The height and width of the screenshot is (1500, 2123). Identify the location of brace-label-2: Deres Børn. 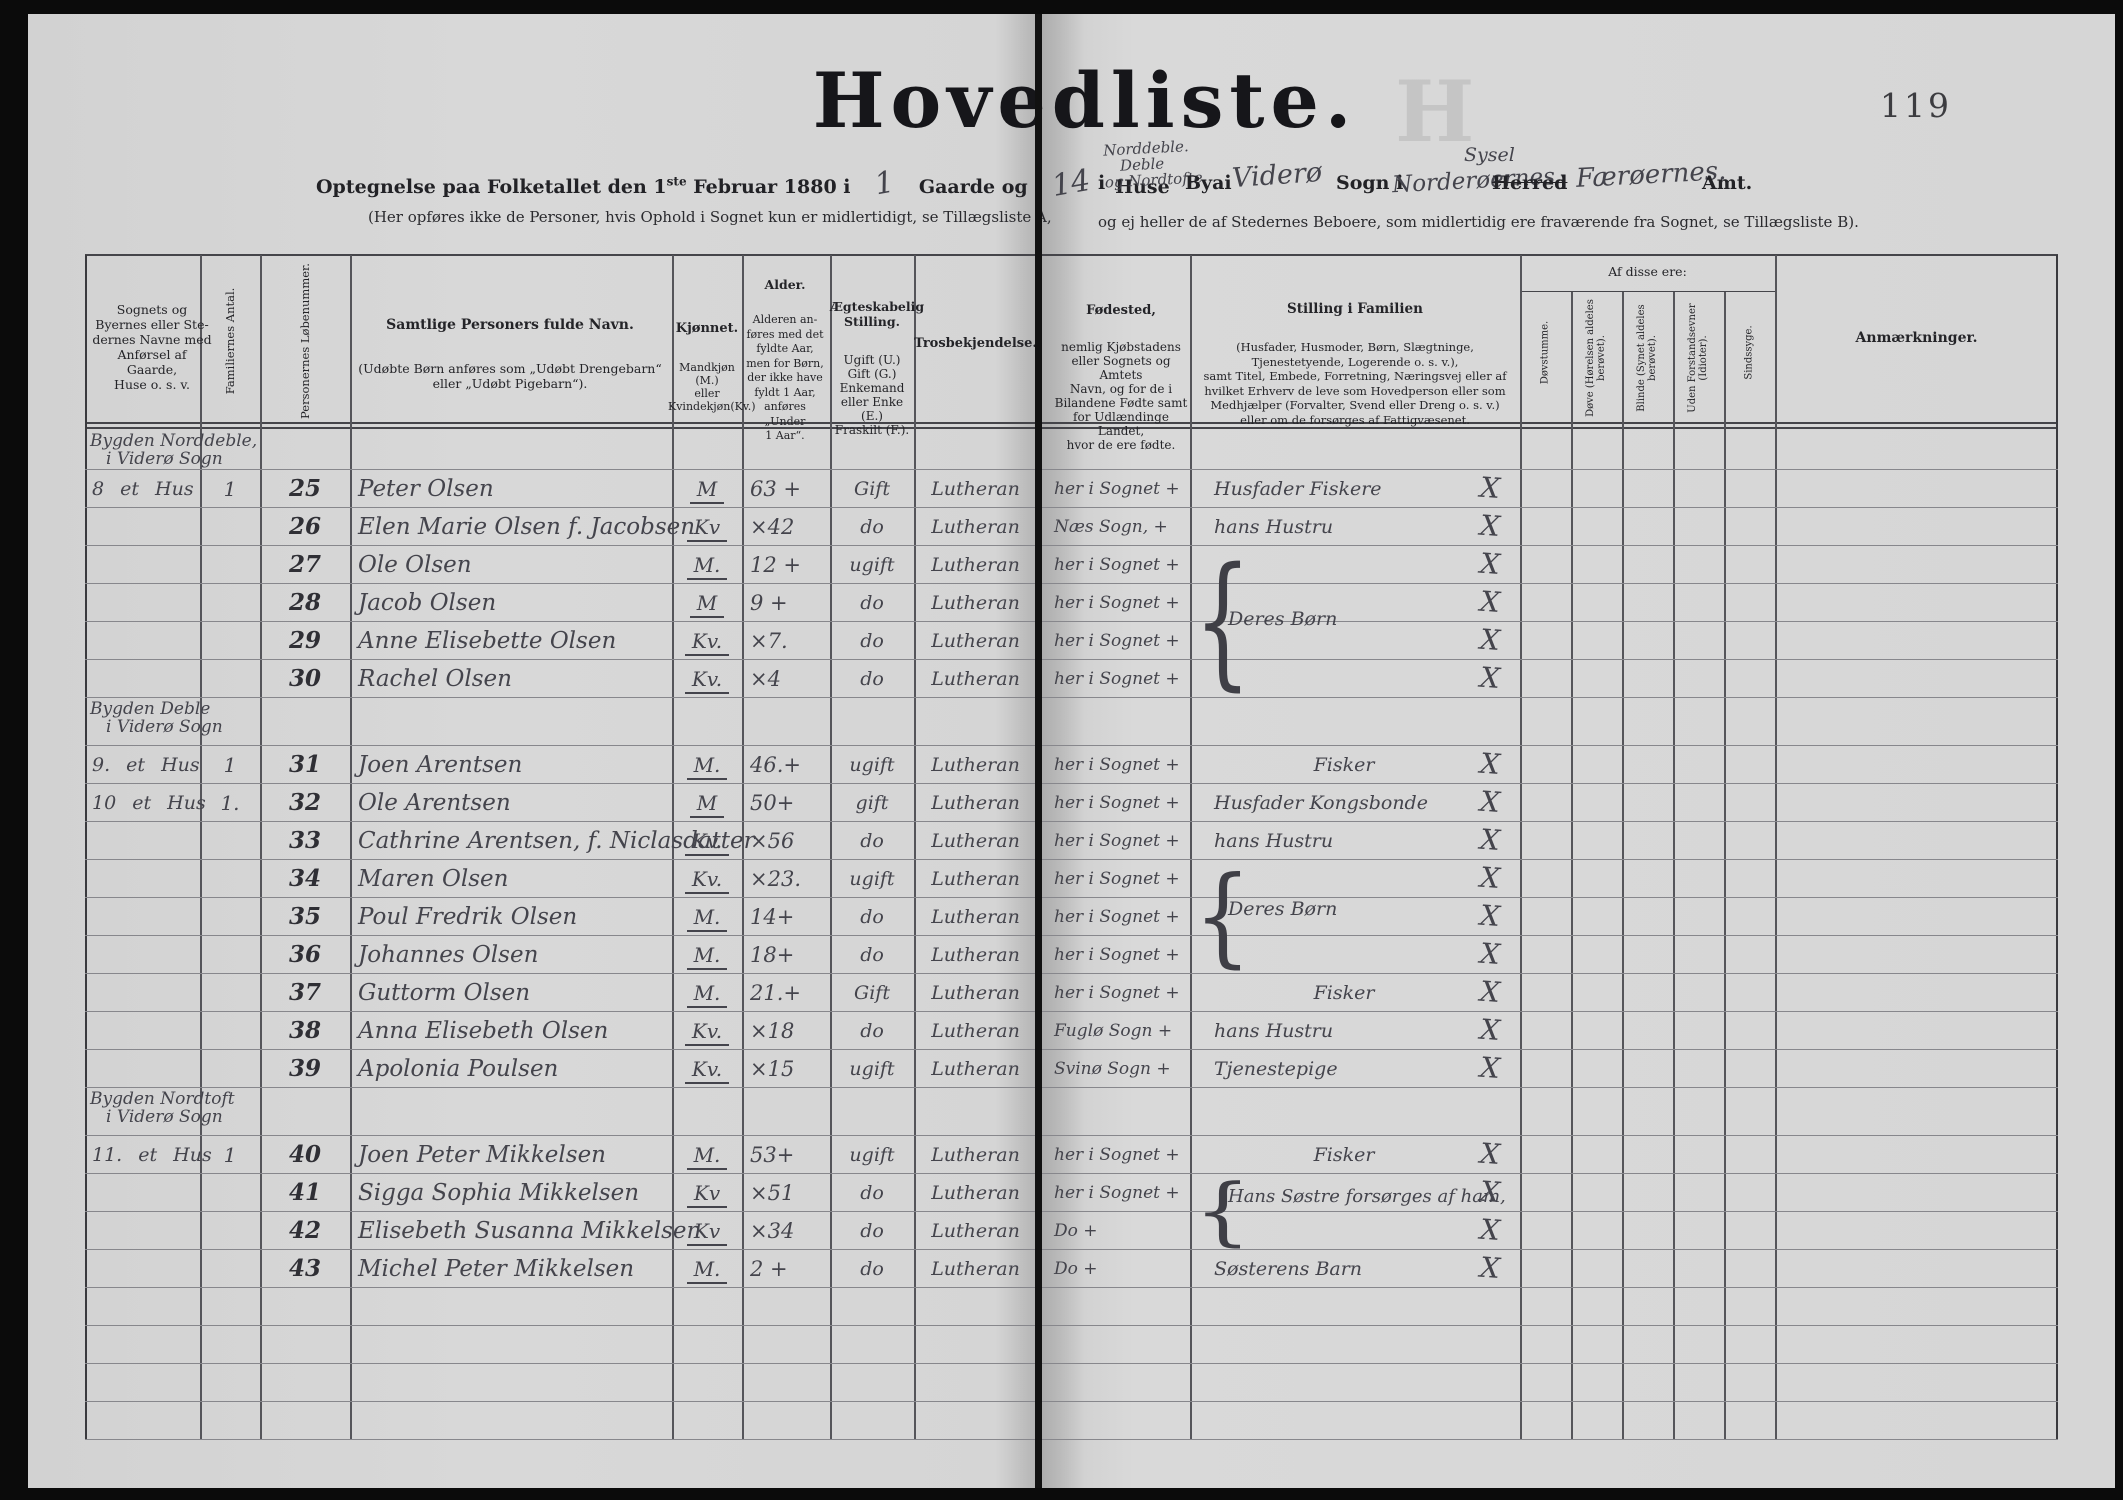
(1283, 909).